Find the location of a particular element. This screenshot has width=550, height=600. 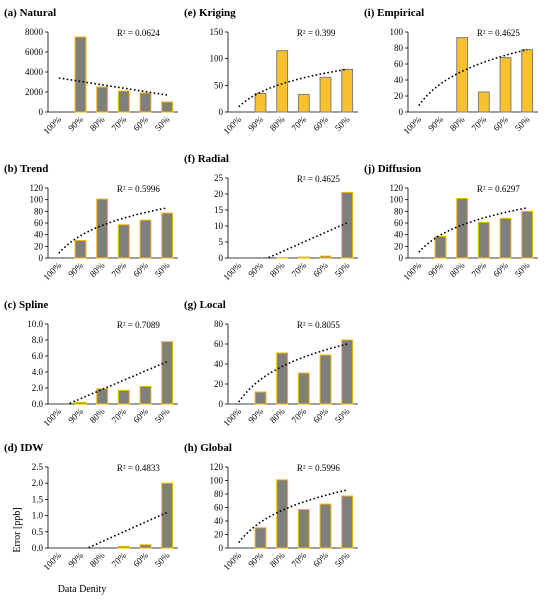

chart-title: (i) Empirical is located at coordinates (394, 13).